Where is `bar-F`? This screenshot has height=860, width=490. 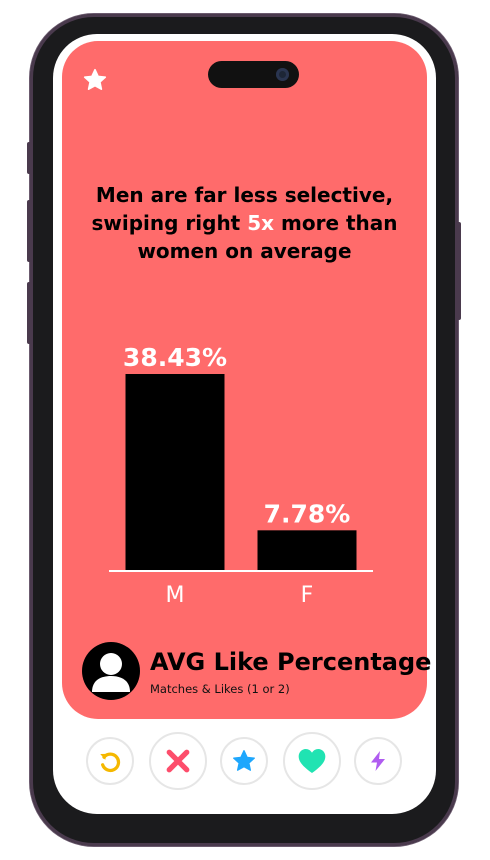 bar-F is located at coordinates (307, 550).